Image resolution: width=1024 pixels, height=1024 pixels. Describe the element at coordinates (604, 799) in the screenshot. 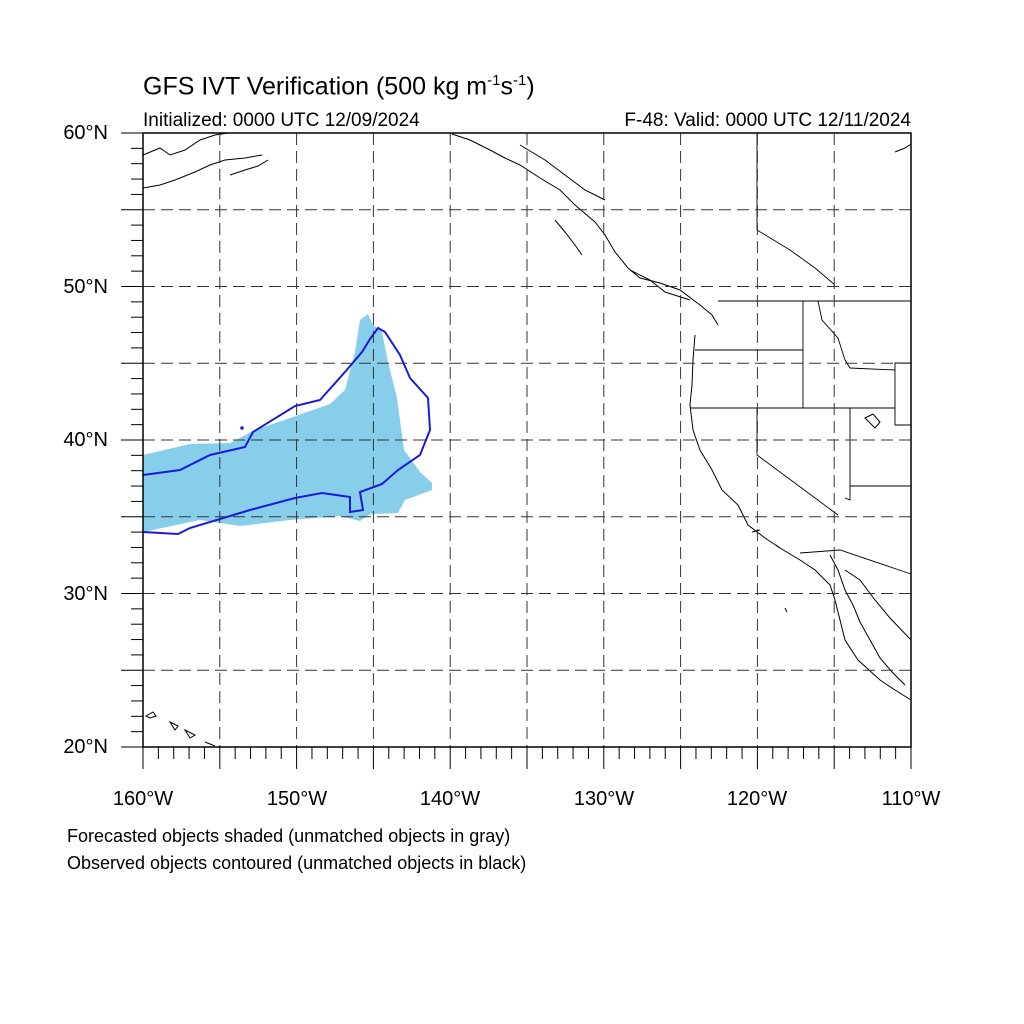

I see `lon-label-130w: 130°W` at that location.